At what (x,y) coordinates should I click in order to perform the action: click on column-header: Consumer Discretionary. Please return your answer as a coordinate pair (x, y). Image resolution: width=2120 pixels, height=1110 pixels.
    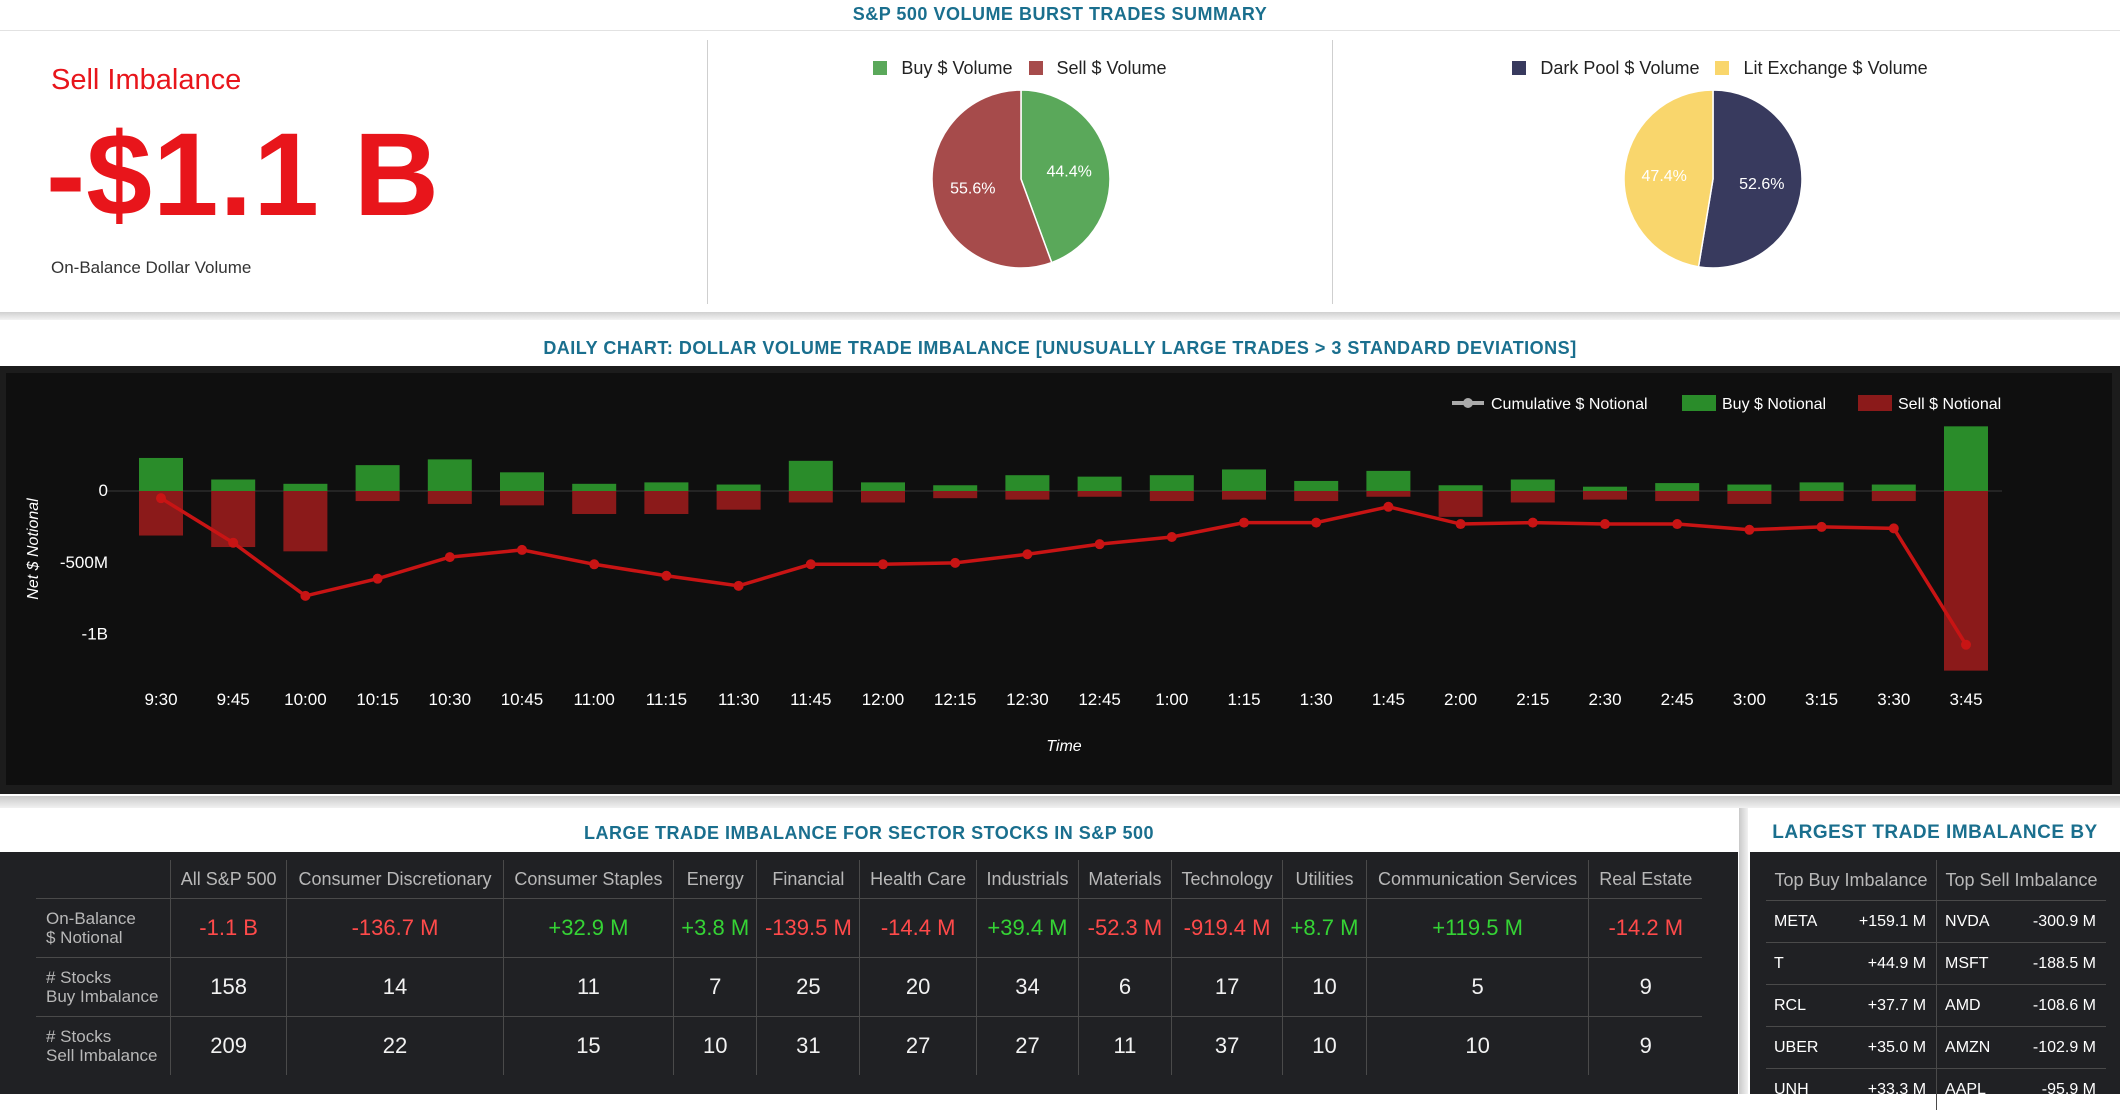
    Looking at the image, I should click on (395, 879).